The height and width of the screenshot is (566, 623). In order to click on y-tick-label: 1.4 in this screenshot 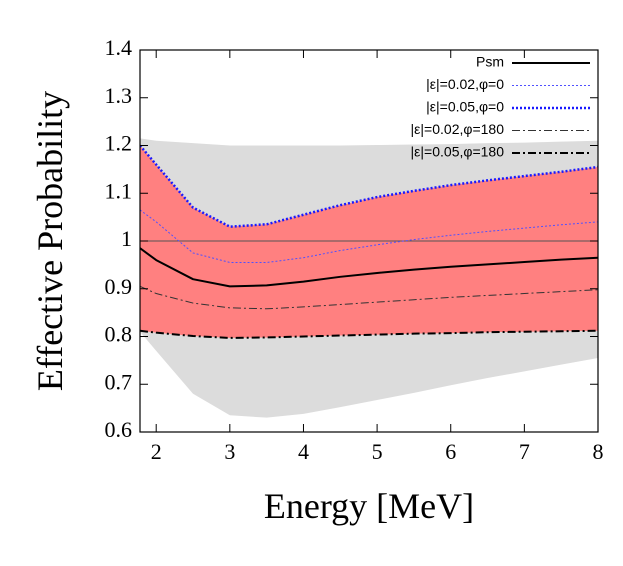, I will do `click(119, 47)`.